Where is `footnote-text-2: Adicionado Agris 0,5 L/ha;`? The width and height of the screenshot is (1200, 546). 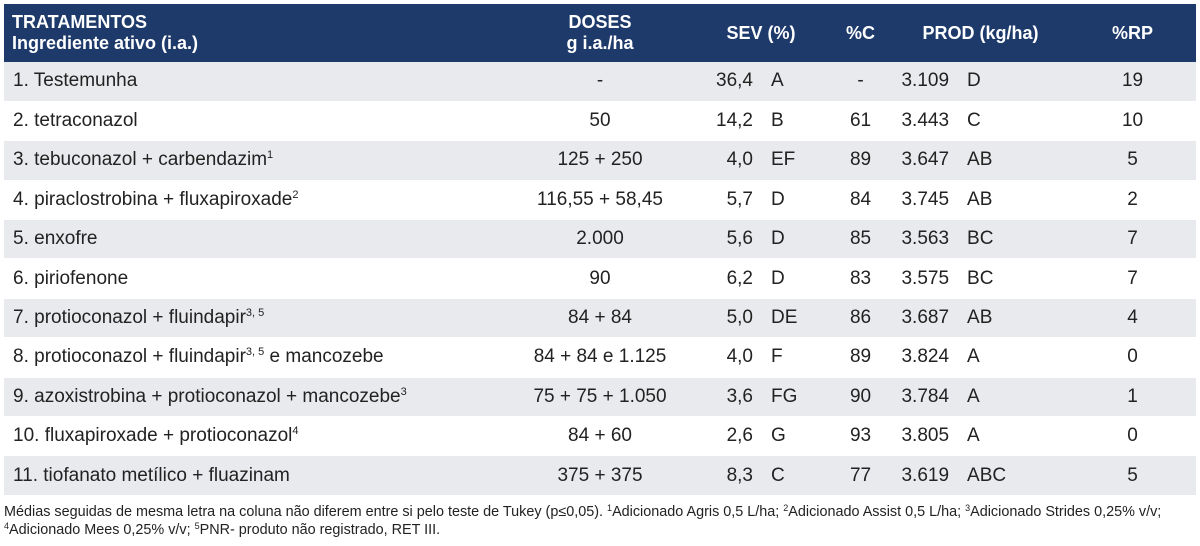
footnote-text-2: Adicionado Agris 0,5 L/ha; is located at coordinates (698, 512).